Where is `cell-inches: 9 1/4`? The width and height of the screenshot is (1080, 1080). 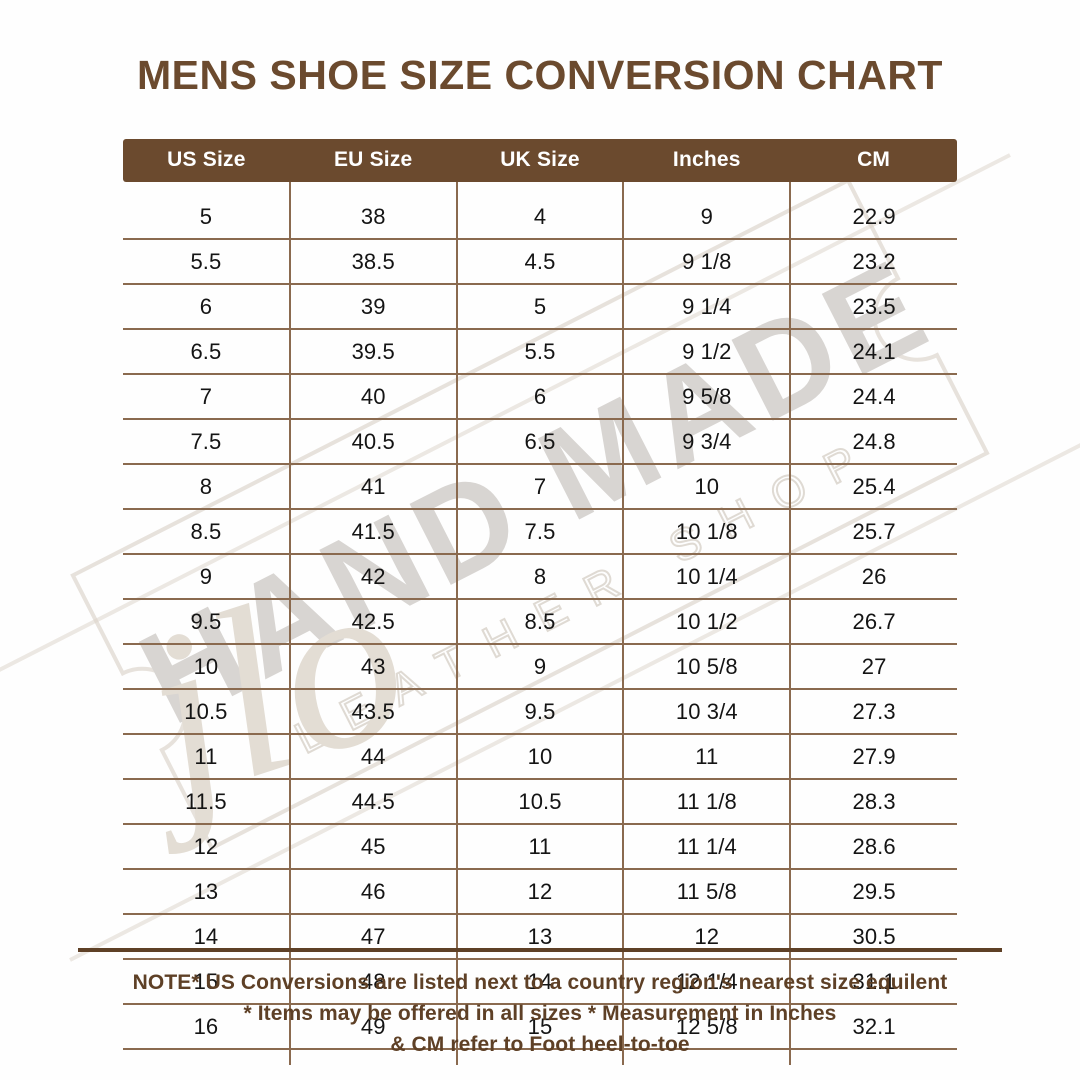 cell-inches: 9 1/4 is located at coordinates (707, 307).